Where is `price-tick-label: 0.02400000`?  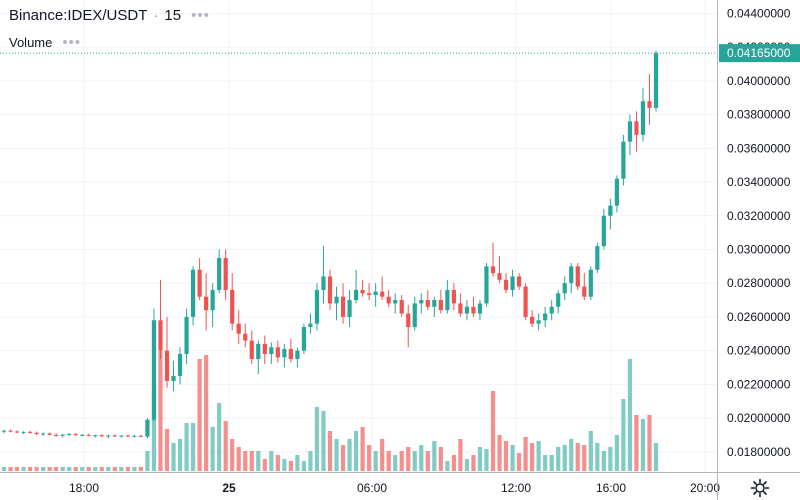
price-tick-label: 0.02400000 is located at coordinates (759, 351).